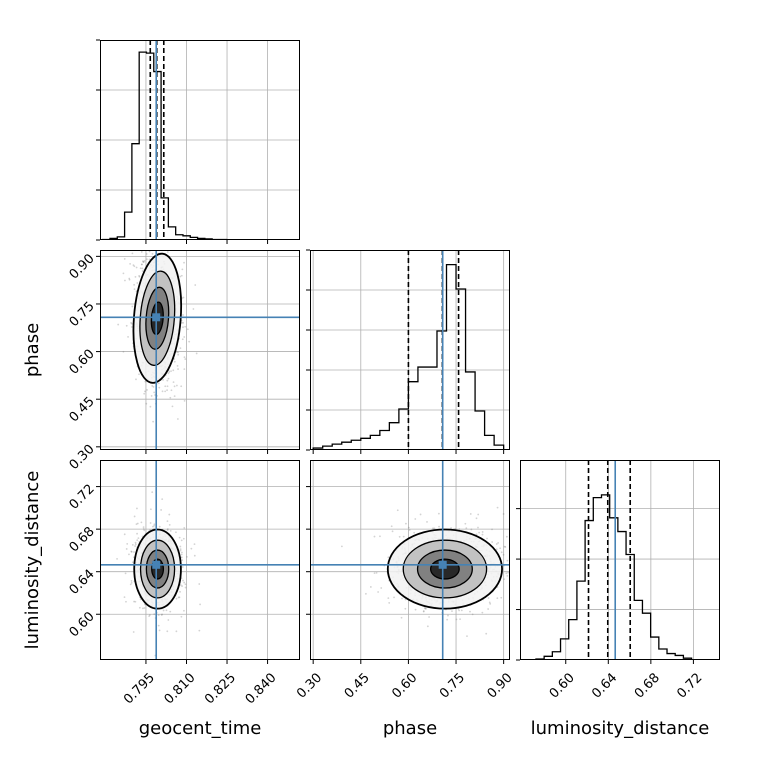  Describe the element at coordinates (647, 685) in the screenshot. I see `tick-label-x-luminosity_distance-2: 0.68` at that location.